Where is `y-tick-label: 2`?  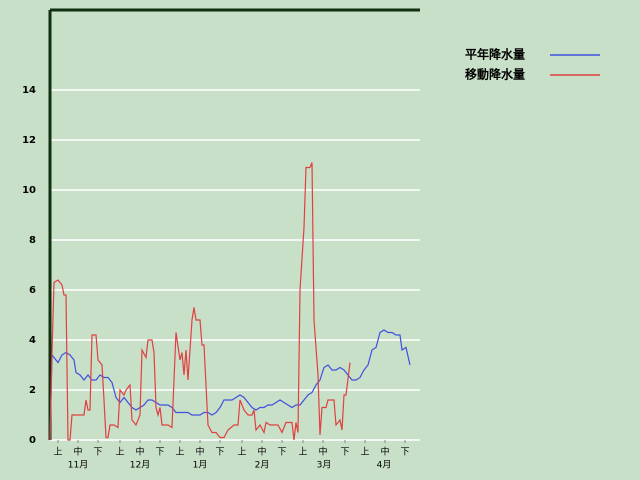
y-tick-label: 2 is located at coordinates (32, 390).